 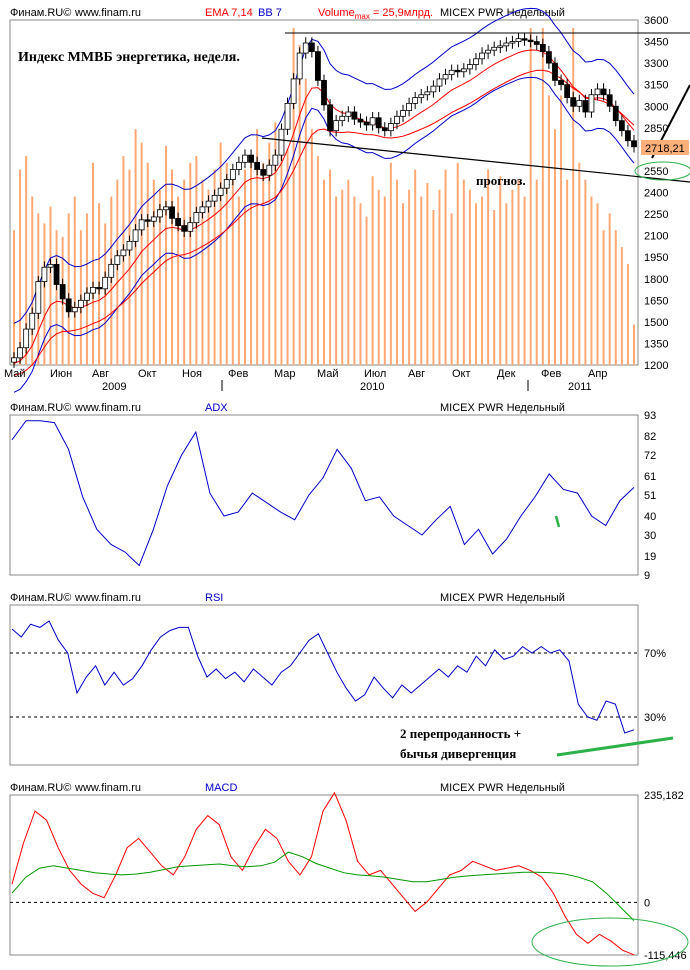 I want to click on rsi-instrument-label: MICEX PWR Недельный, so click(x=502, y=598).